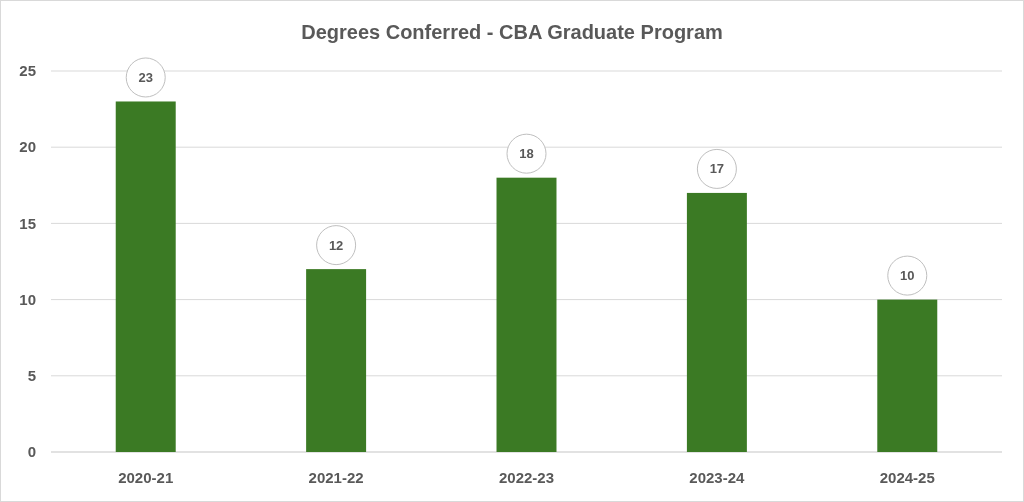  I want to click on data-label: 10, so click(907, 276).